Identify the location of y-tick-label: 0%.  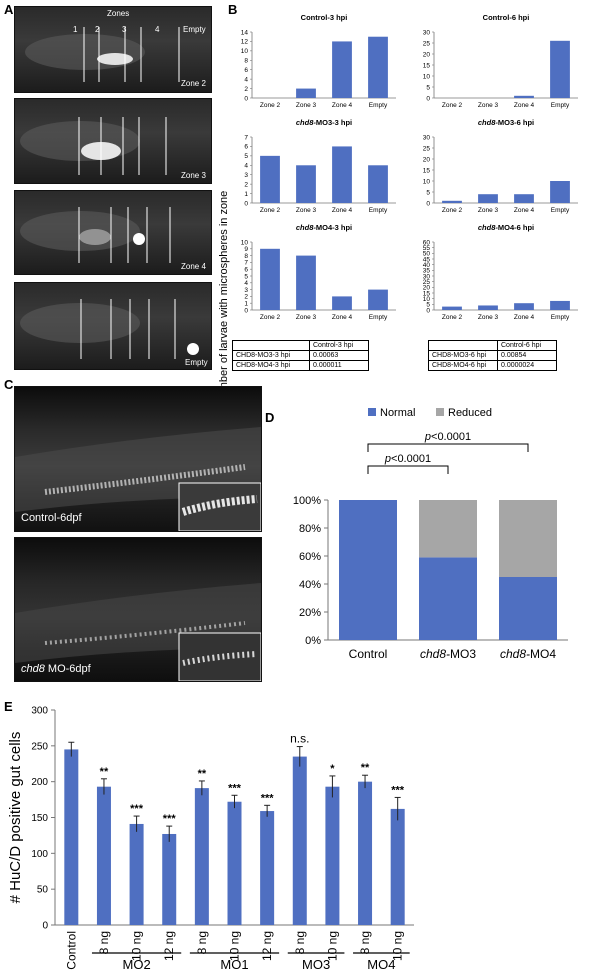
(313, 641).